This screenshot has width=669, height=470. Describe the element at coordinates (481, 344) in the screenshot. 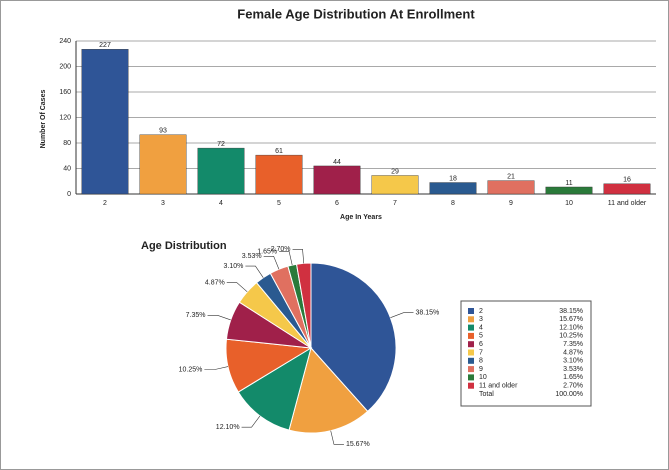

I see `legend-label: 6` at that location.